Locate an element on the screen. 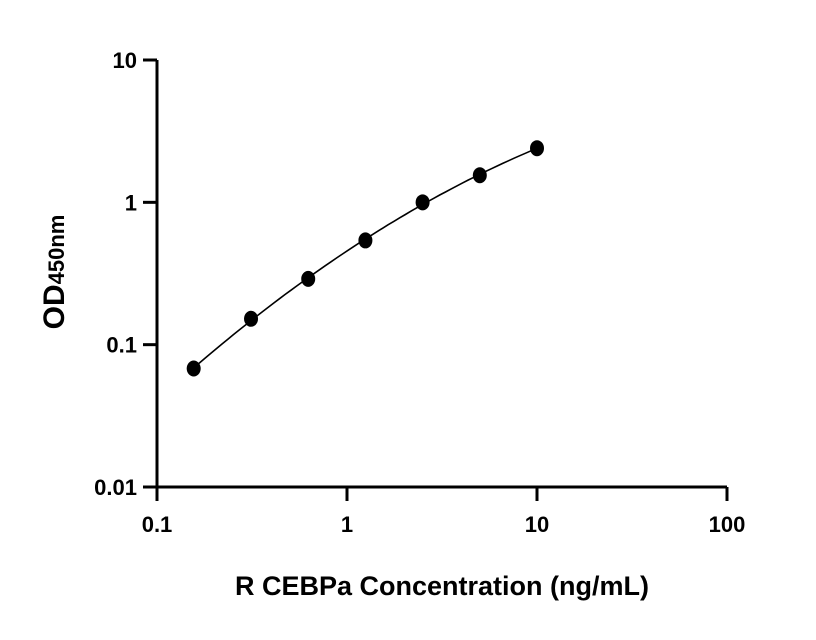  y-axis-label-main: OD is located at coordinates (54, 306).